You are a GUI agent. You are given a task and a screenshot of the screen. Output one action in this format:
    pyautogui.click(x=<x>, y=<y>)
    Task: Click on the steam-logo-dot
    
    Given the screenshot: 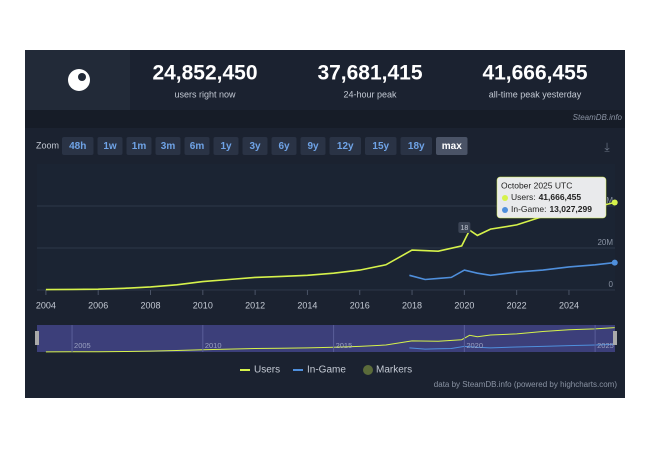 What is the action you would take?
    pyautogui.click(x=82, y=77)
    